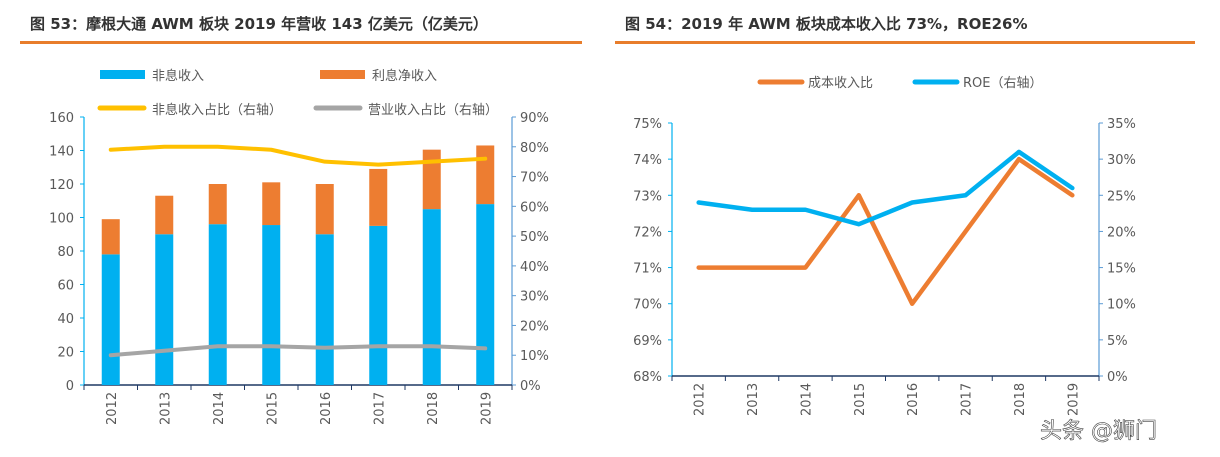  What do you see at coordinates (647, 305) in the screenshot?
I see `chart2-y-tick-label: 70%` at bounding box center [647, 305].